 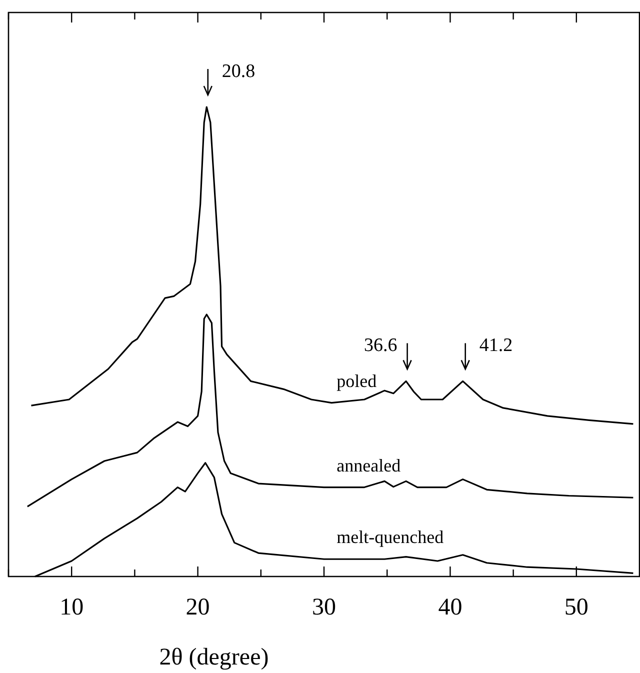 I want to click on annotation: 20.8, so click(x=239, y=71).